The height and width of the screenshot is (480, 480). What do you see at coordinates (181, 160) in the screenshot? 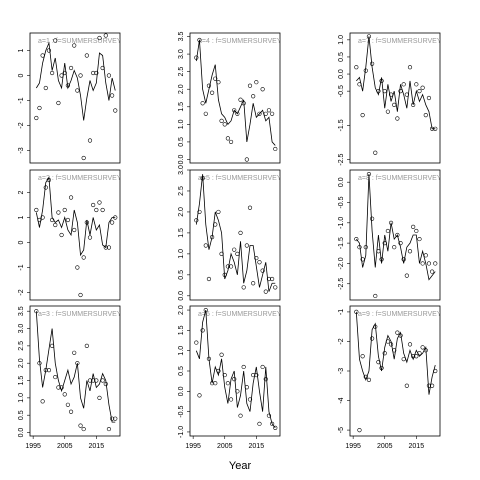
I see `y-tick-label: 0.0` at bounding box center [181, 160].